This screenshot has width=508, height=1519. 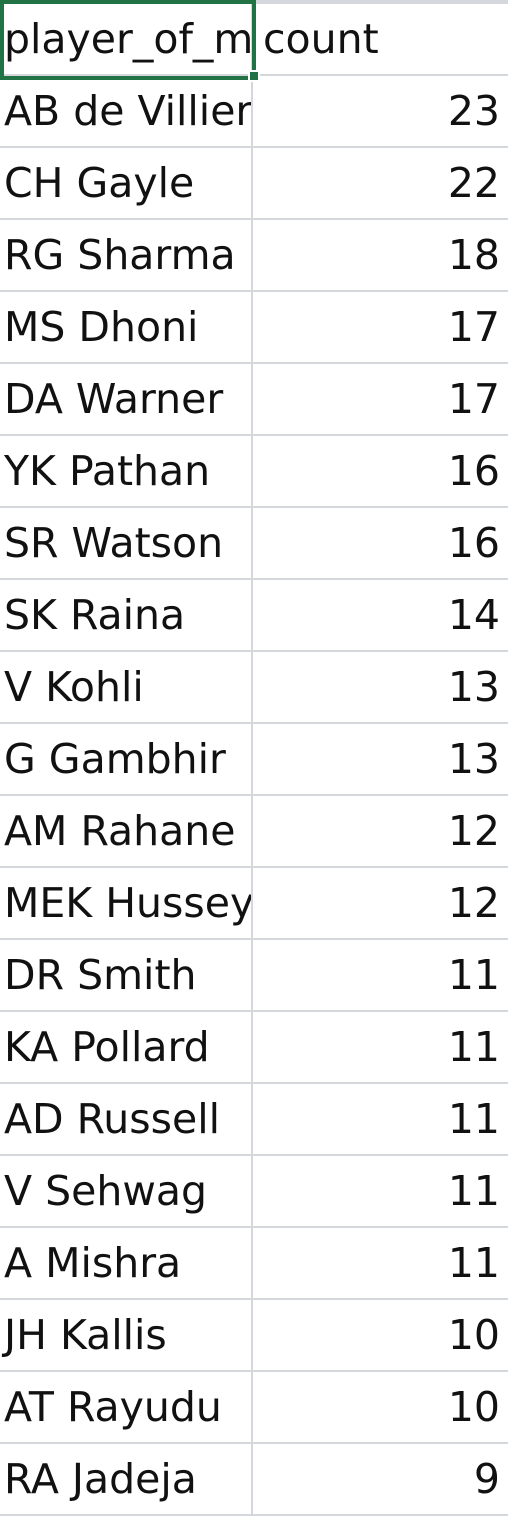 What do you see at coordinates (254, 76) in the screenshot?
I see `fill-handle` at bounding box center [254, 76].